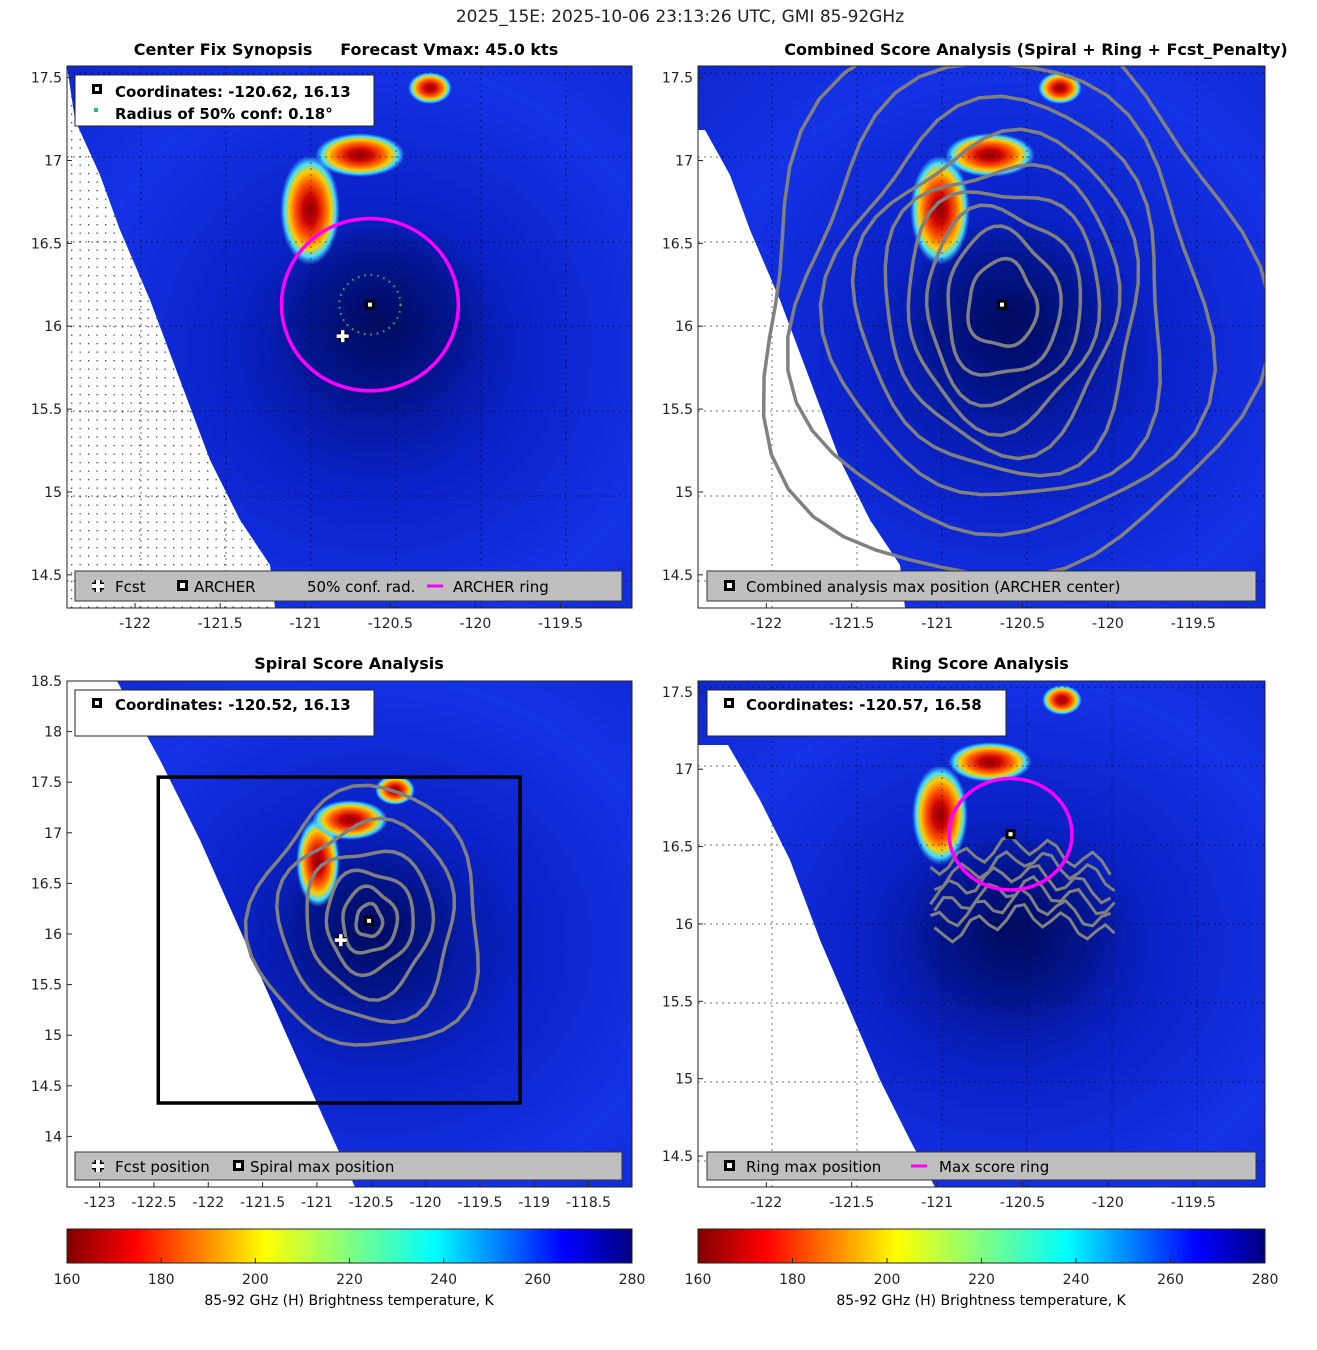  I want to click on archer-ring, so click(370, 304).